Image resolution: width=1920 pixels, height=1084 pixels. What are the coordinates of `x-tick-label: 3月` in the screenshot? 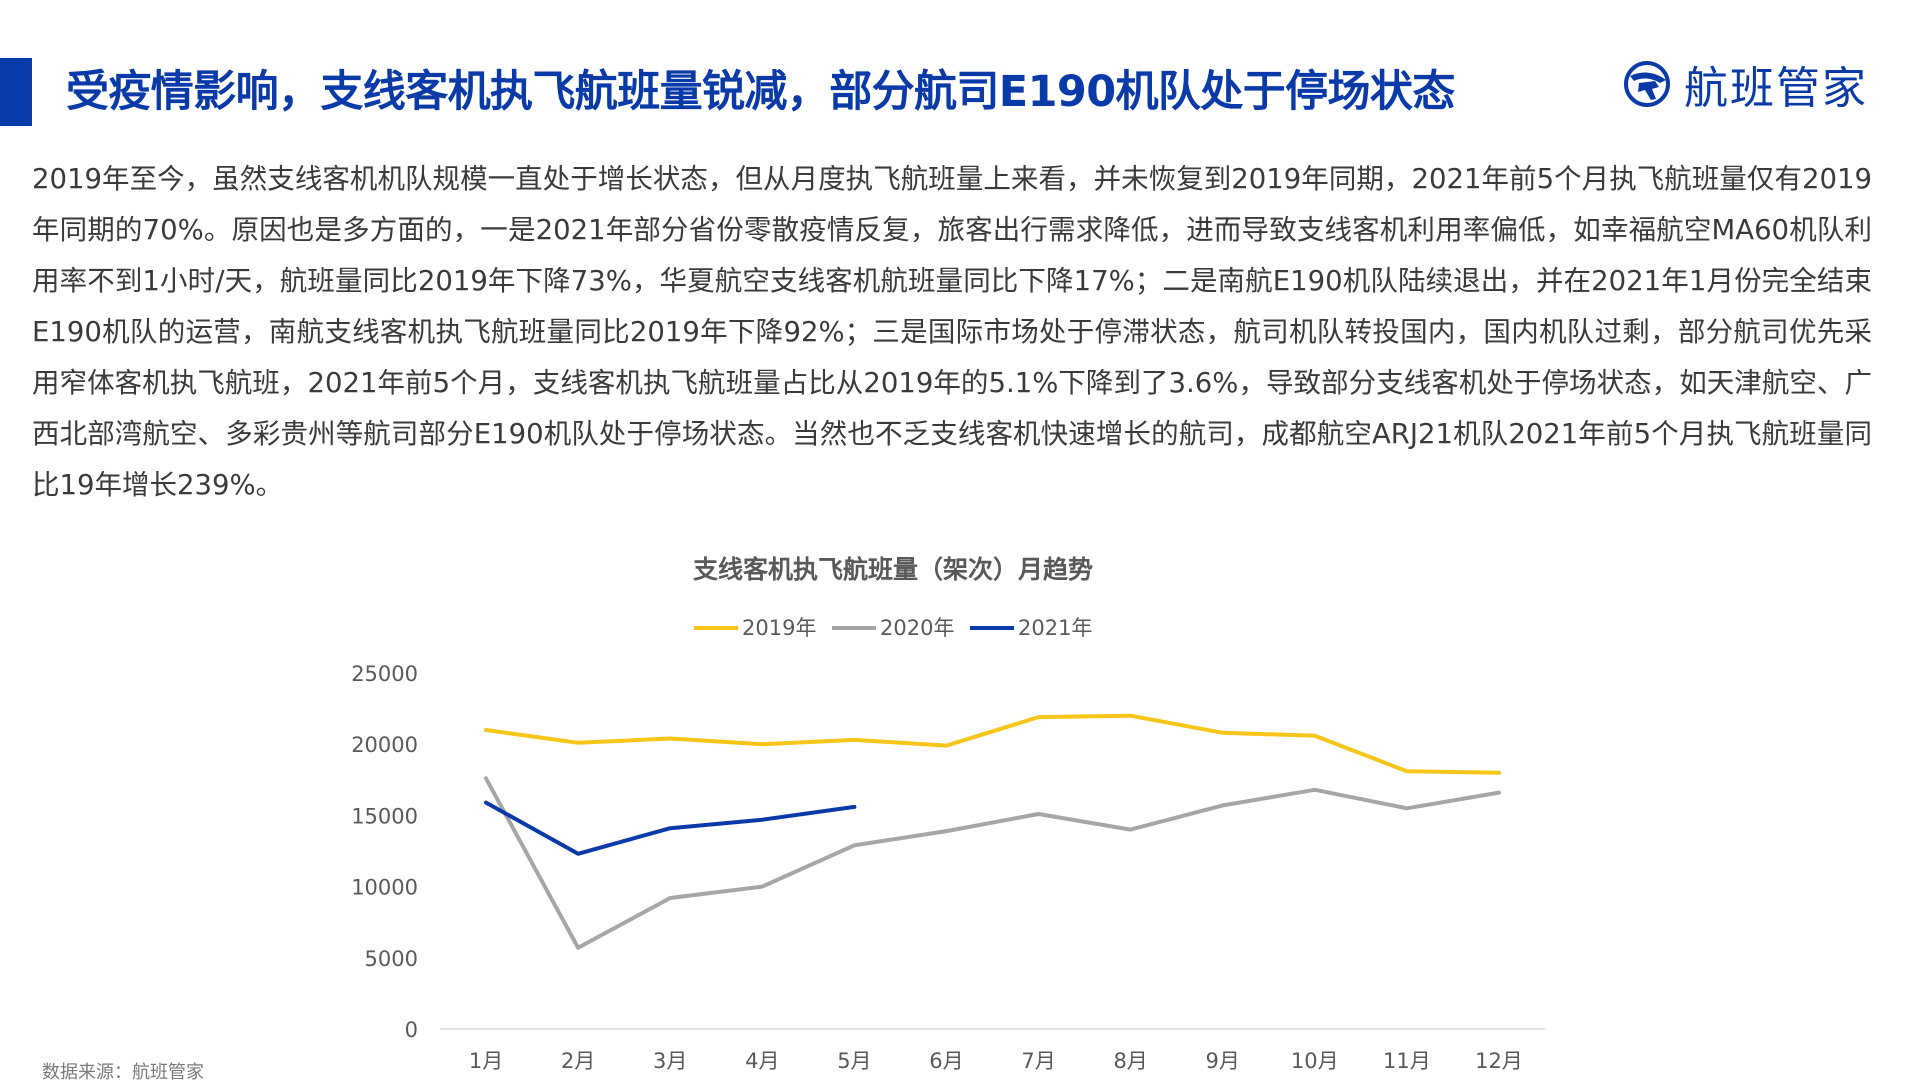 It's located at (670, 1061).